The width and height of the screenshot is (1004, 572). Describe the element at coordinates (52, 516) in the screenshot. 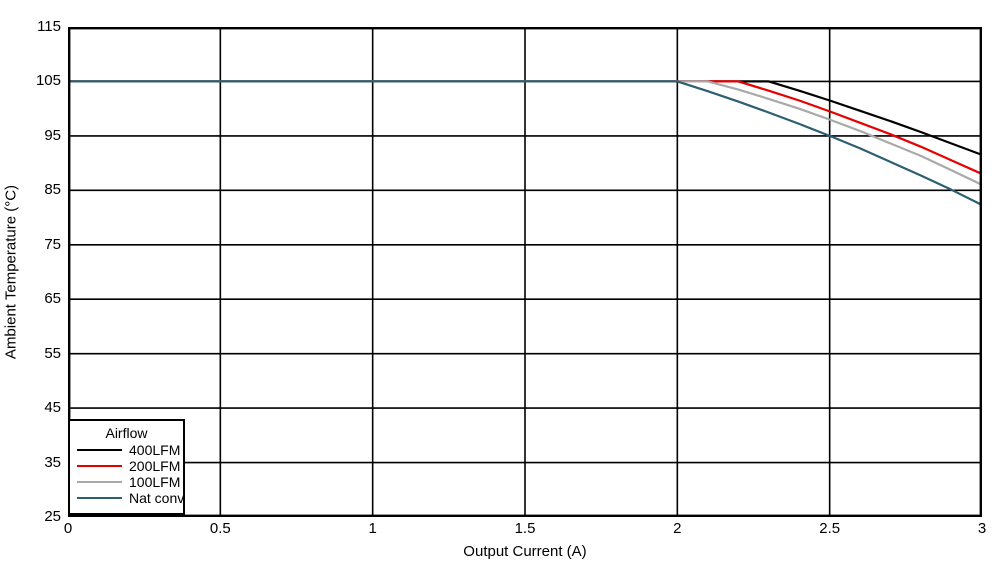

I see `y-tick-label: 25` at that location.